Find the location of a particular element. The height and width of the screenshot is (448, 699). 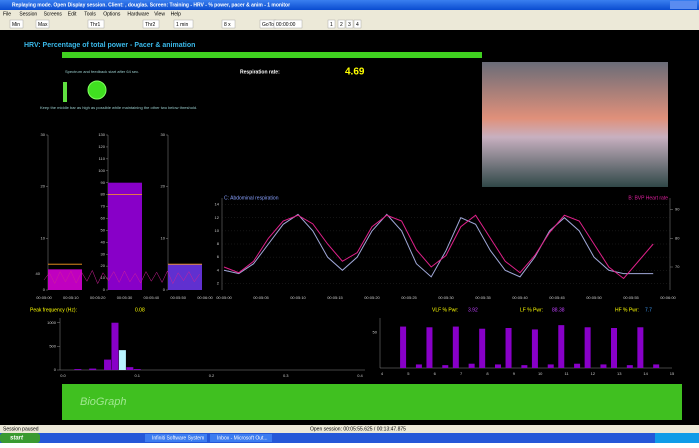

value: 0.08 is located at coordinates (140, 310).